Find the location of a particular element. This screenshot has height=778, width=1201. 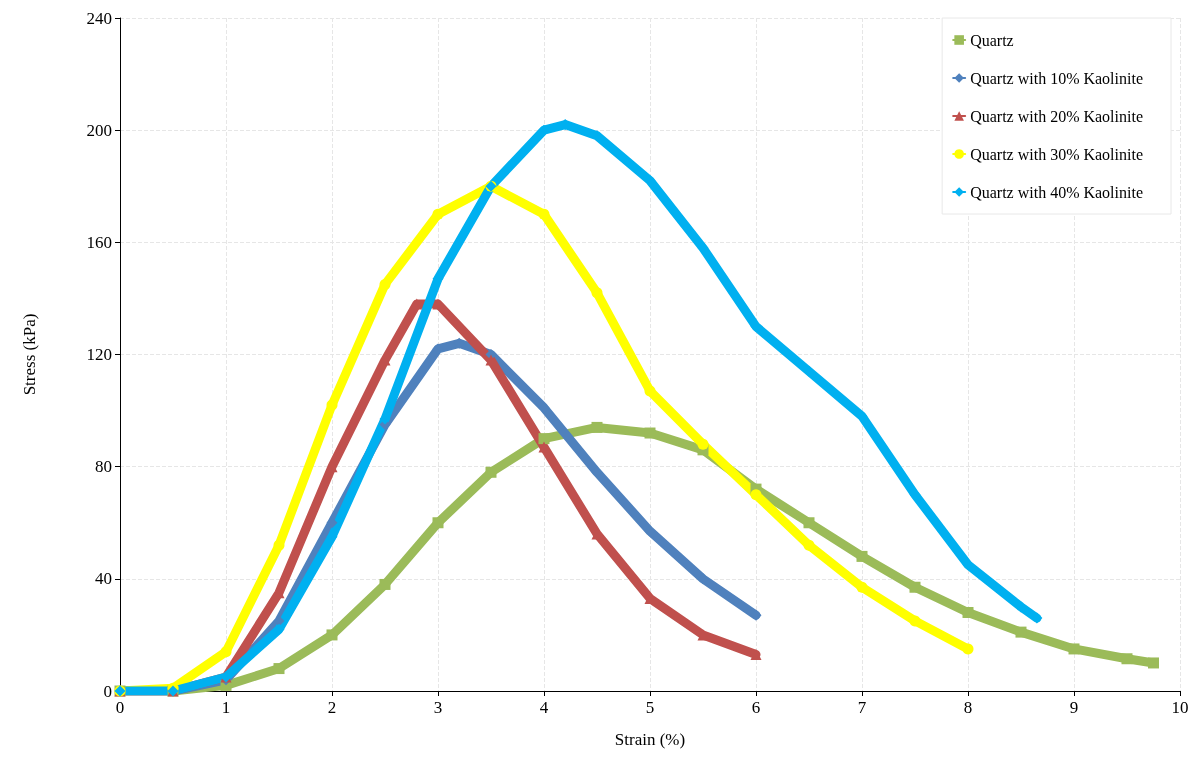

legend-label: Quartz with 30% Kaolinite is located at coordinates (1056, 154).